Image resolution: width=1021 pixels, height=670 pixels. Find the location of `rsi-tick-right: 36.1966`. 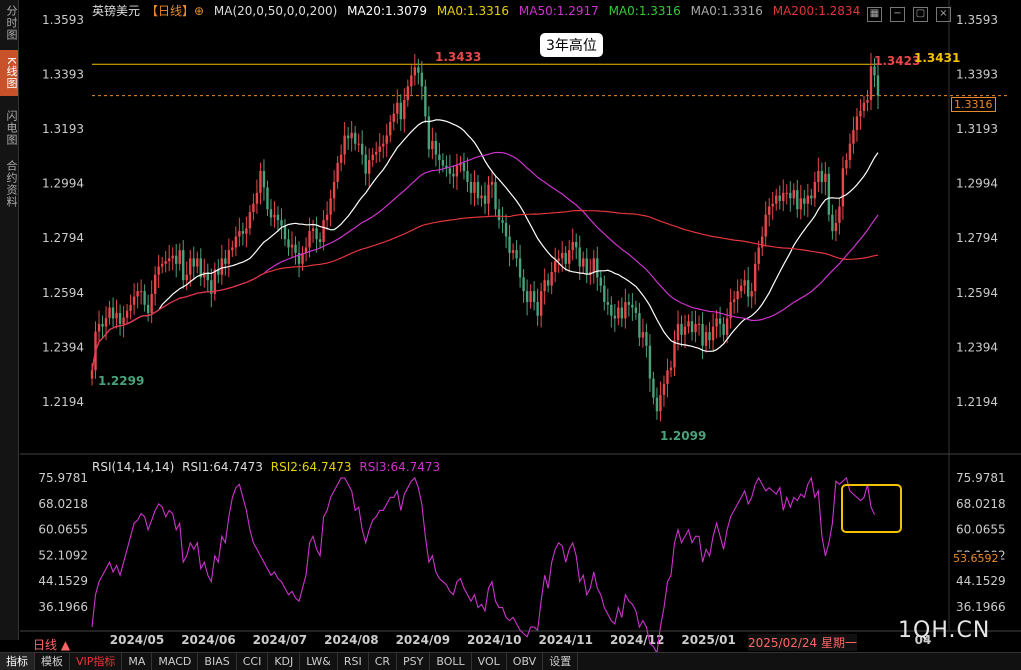

rsi-tick-right: 36.1966 is located at coordinates (981, 607).